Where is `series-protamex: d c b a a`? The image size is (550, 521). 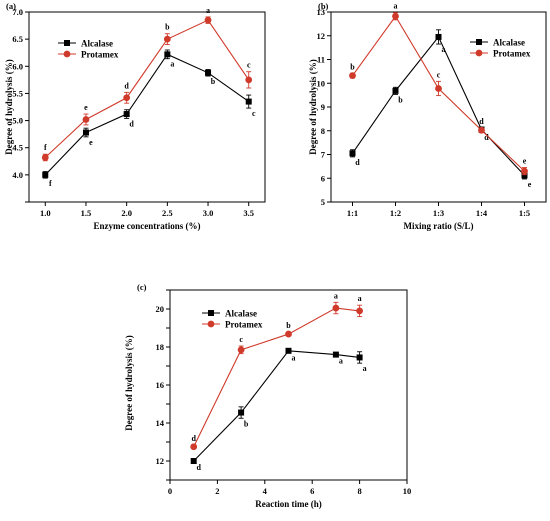
series-protamex: d c b a a is located at coordinates (277, 371).